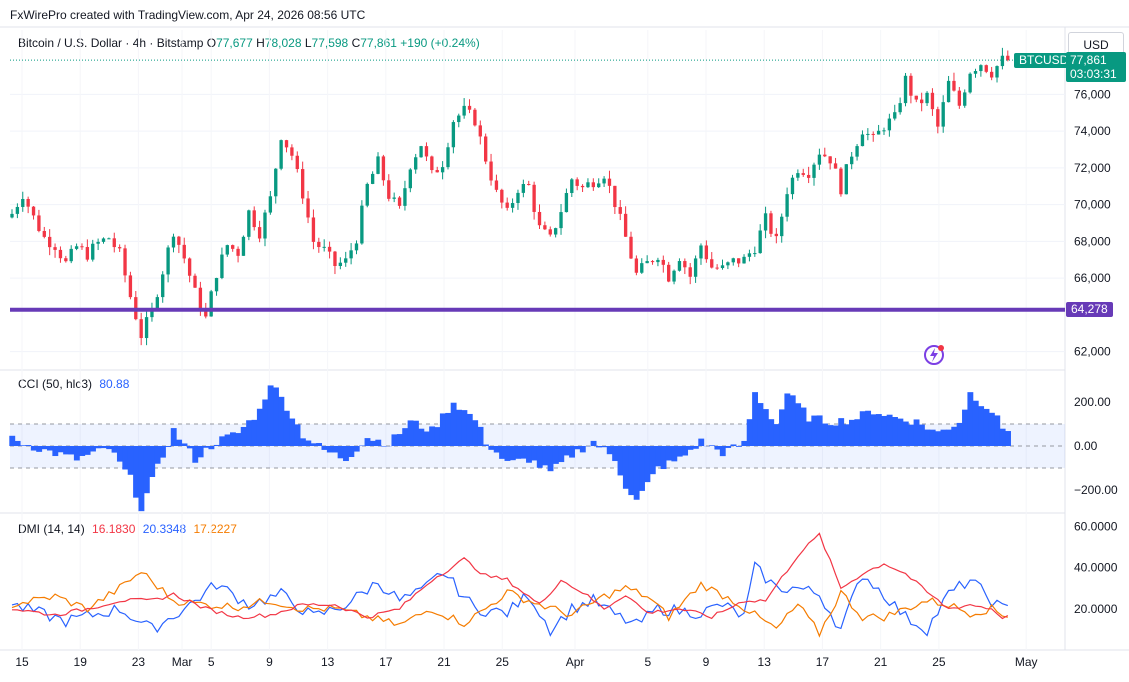 The image size is (1129, 682). What do you see at coordinates (182, 662) in the screenshot?
I see `time-tick-label: Mar` at bounding box center [182, 662].